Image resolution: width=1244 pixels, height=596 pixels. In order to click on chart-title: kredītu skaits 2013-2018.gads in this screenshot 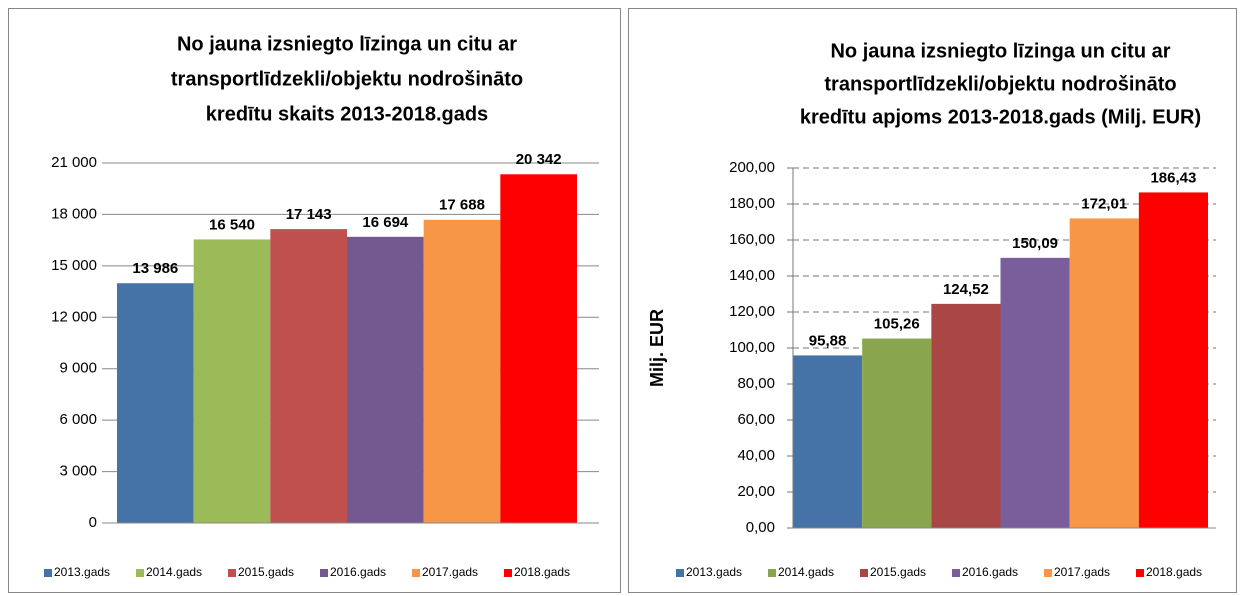, I will do `click(347, 114)`.